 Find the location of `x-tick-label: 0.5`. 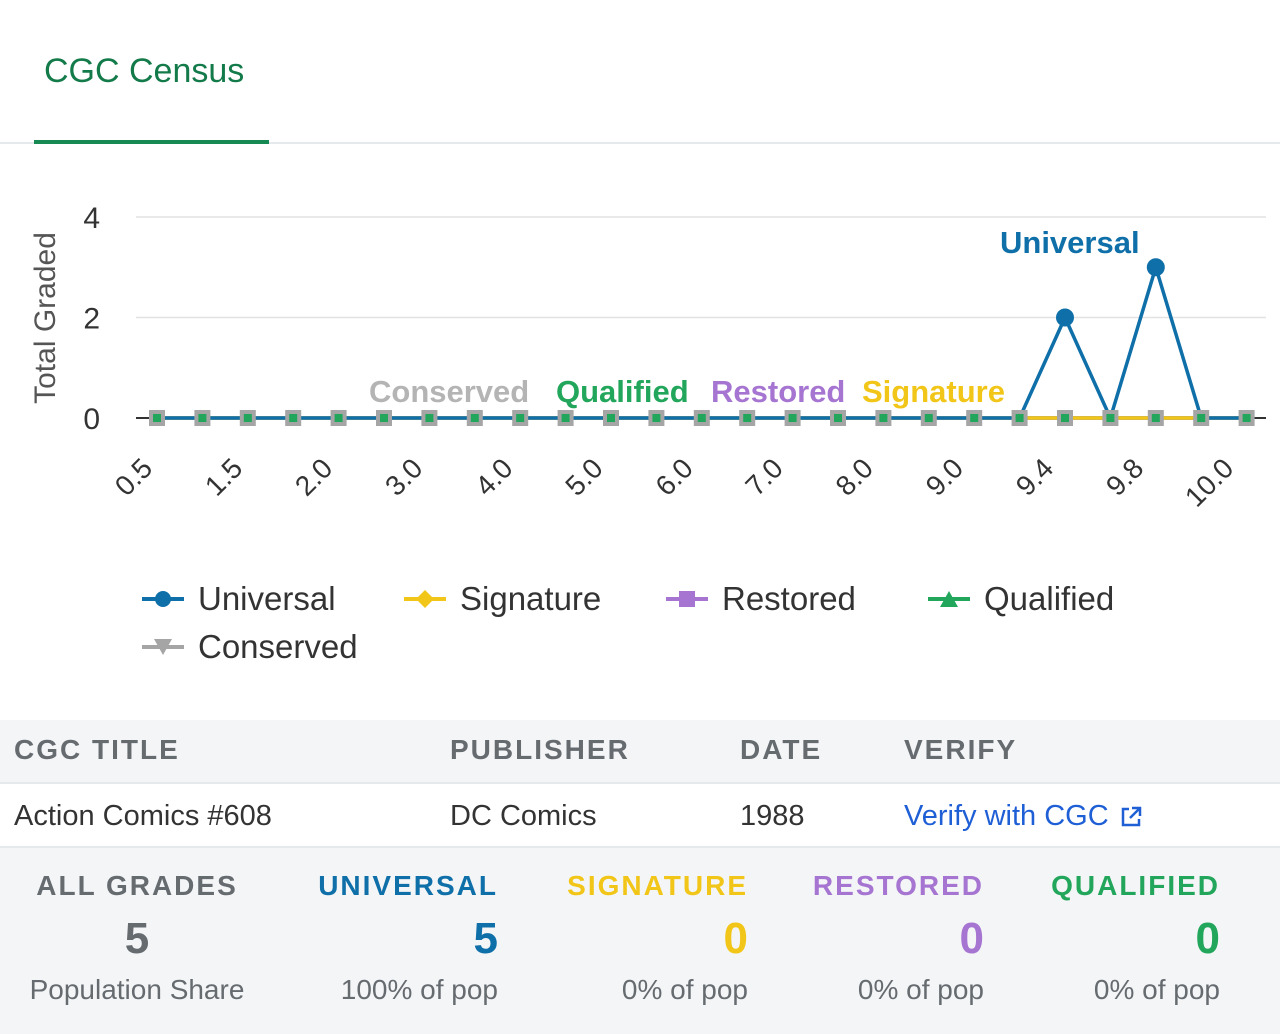

x-tick-label: 0.5 is located at coordinates (133, 476).